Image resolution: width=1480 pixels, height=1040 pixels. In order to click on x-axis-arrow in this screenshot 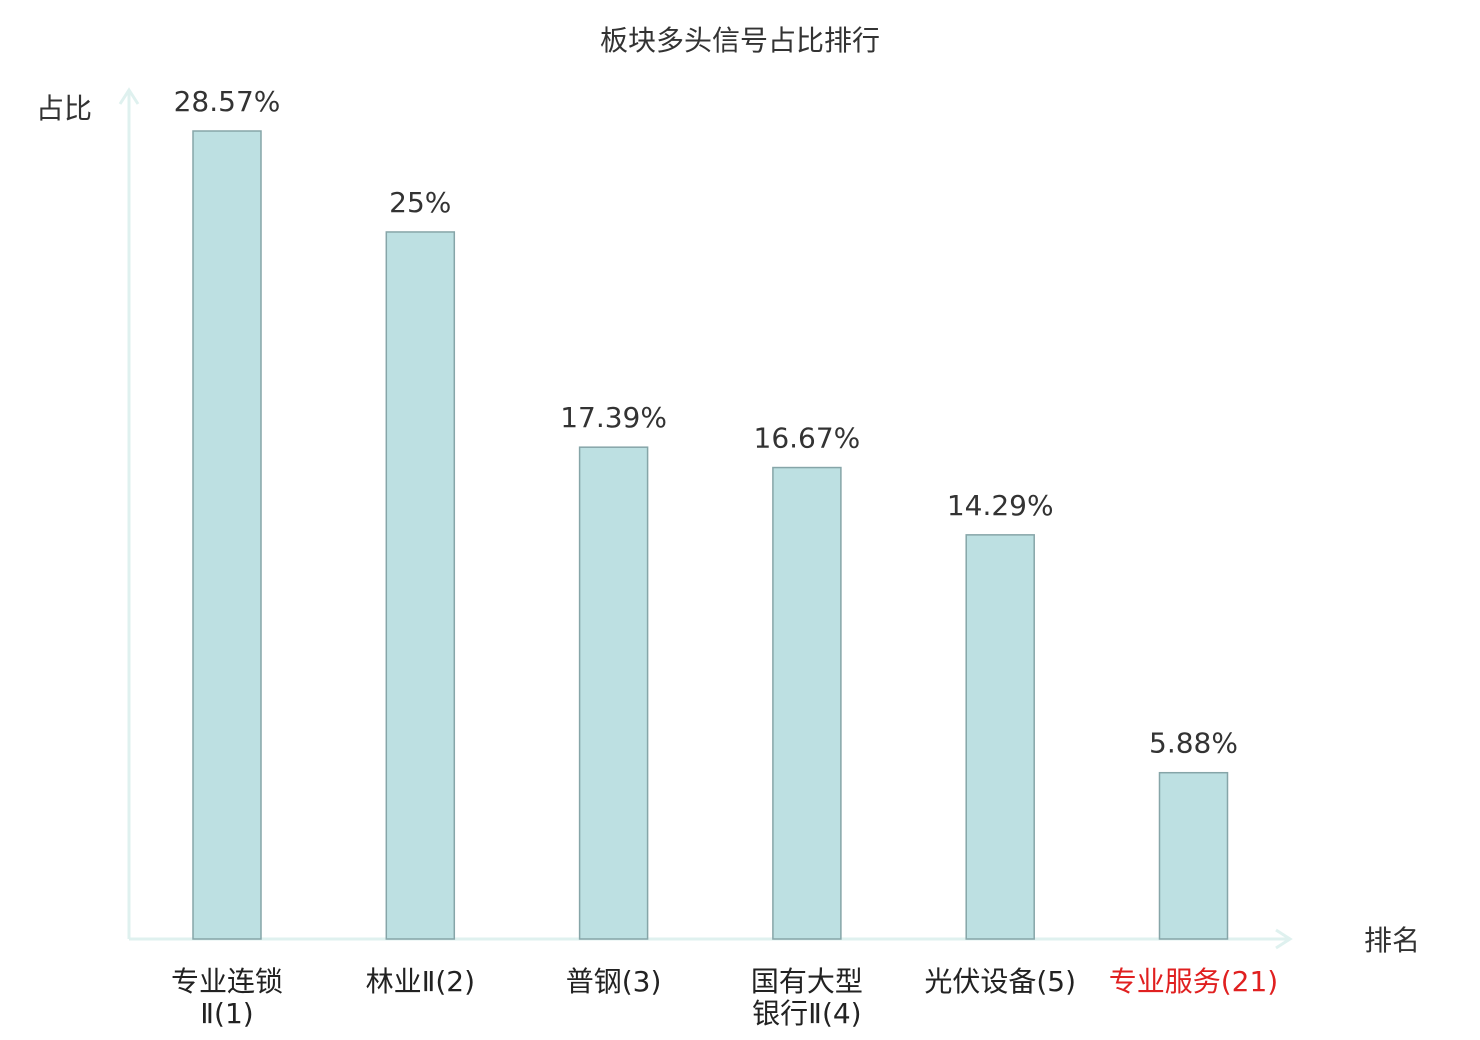, I will do `click(1284, 939)`.